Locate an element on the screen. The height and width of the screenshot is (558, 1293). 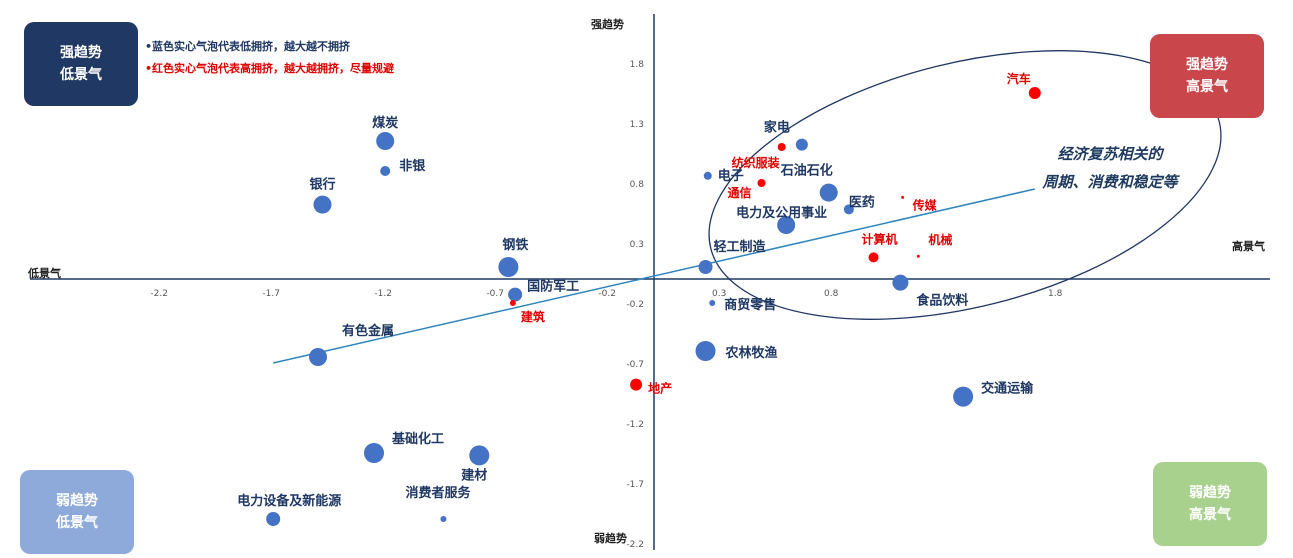
data-point-label: 家电 is located at coordinates (777, 128).